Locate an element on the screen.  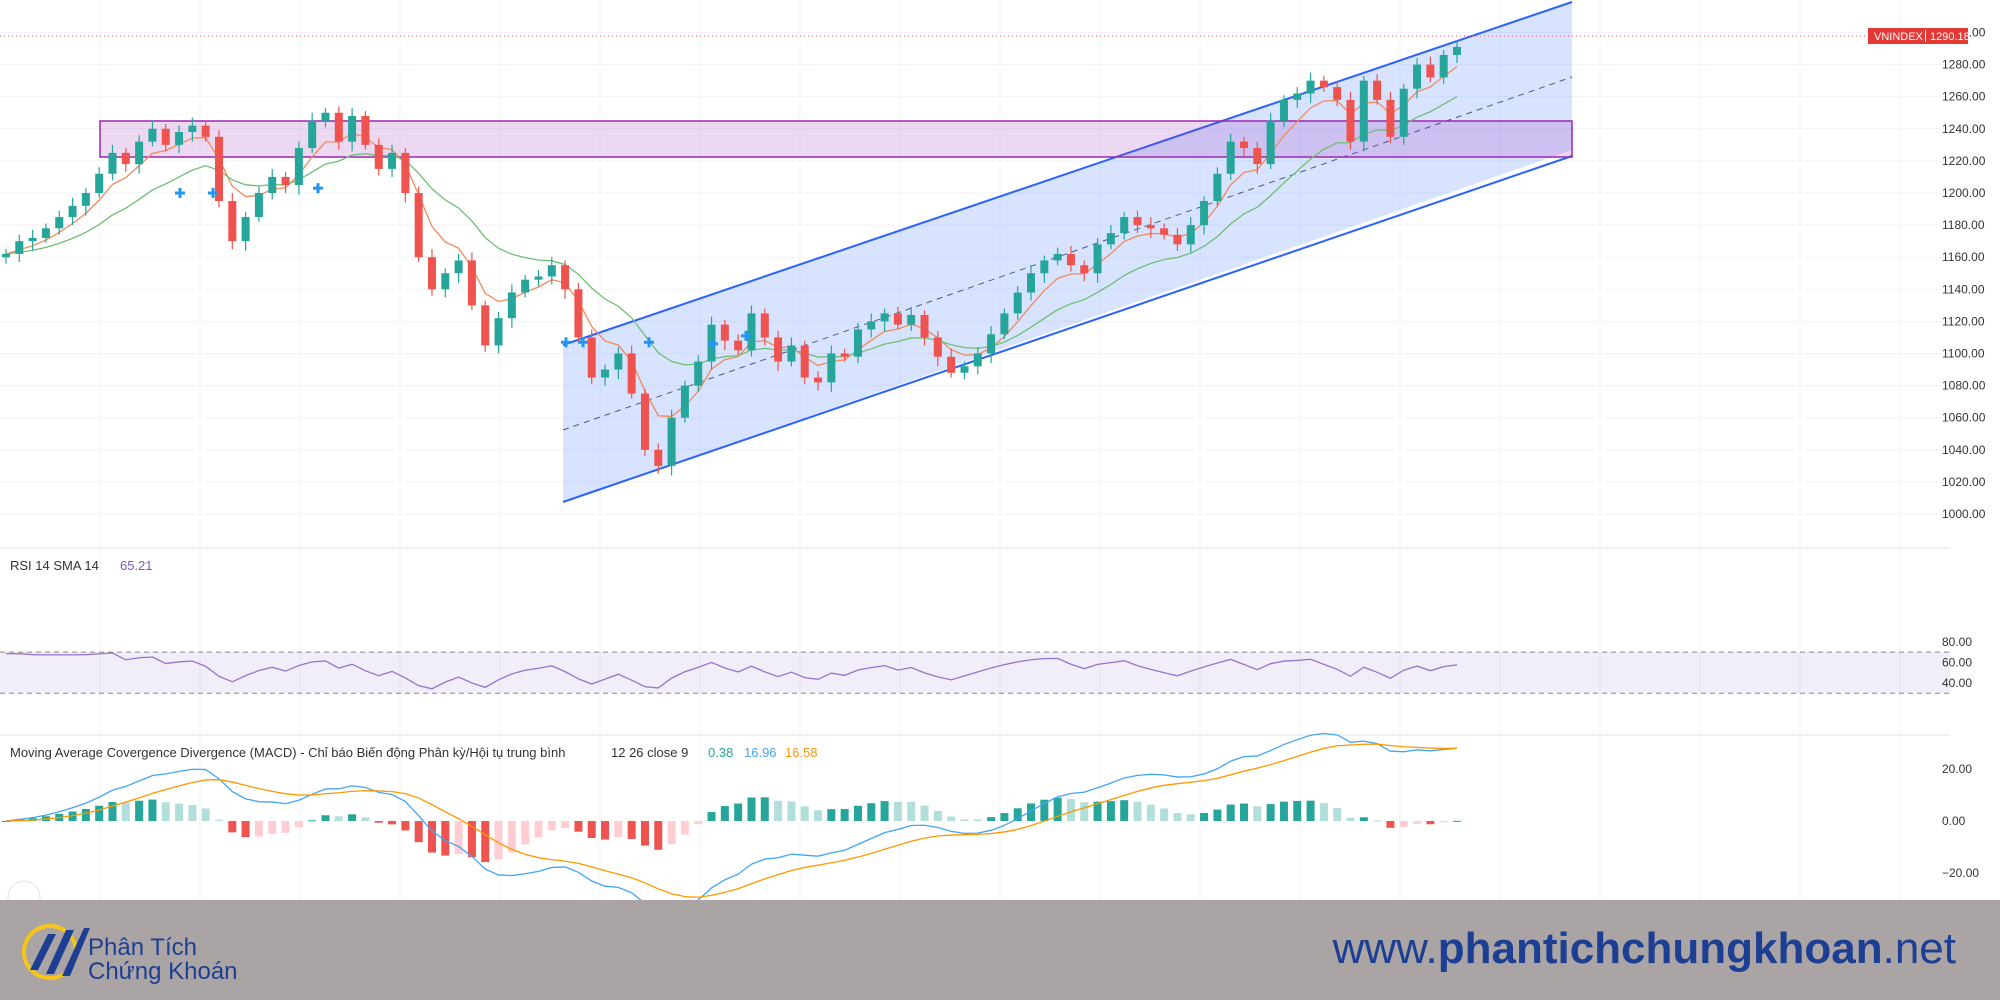
site-prefix: www. is located at coordinates (1385, 948).